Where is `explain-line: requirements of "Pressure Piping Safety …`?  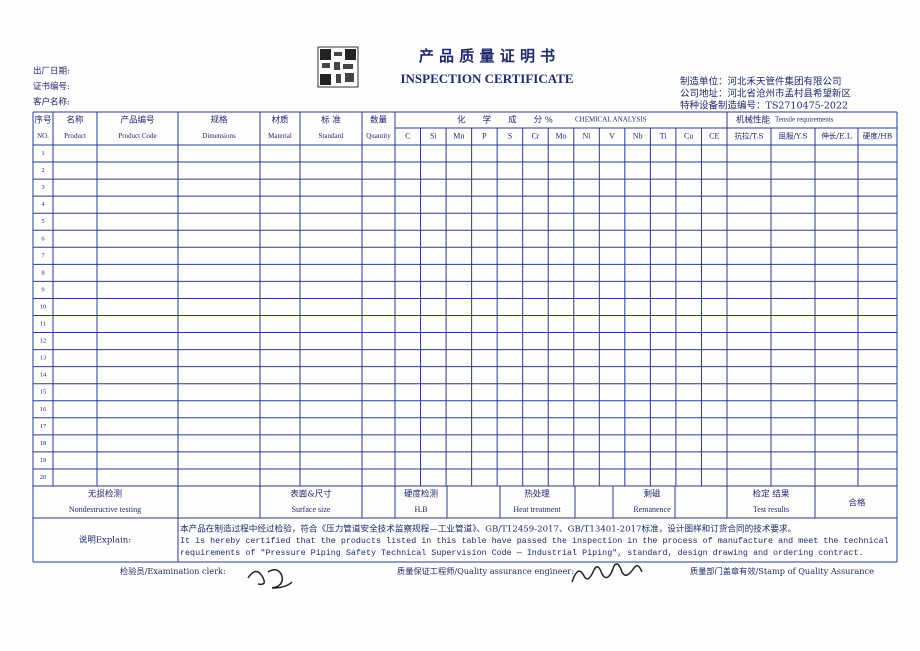
explain-line: requirements of "Pressure Piping Safety … is located at coordinates (522, 553).